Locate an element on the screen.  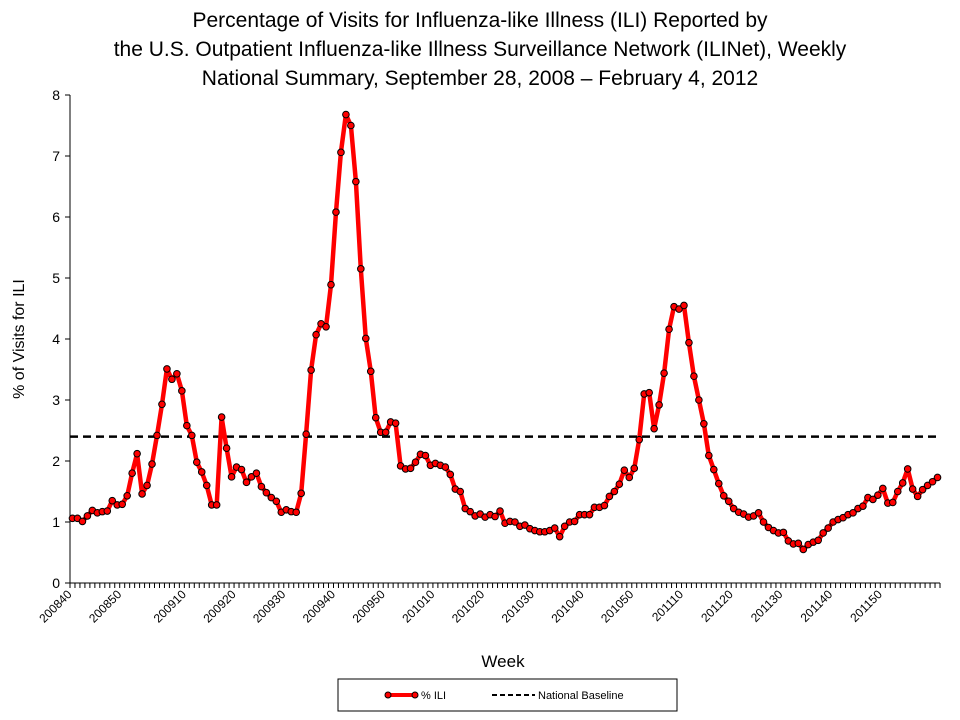
legend-ili-label: % ILI is located at coordinates (433, 696).